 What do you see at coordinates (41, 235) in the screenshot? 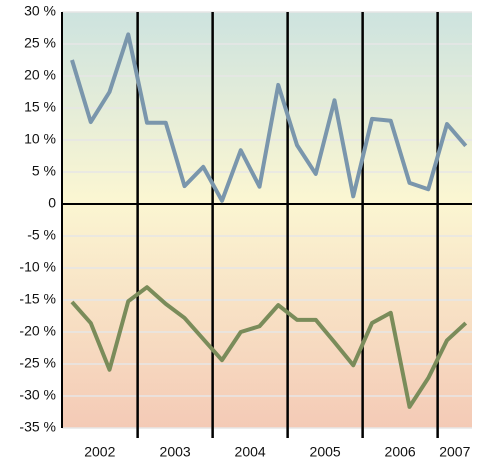
I see `y-tick-label: -5 %` at bounding box center [41, 235].